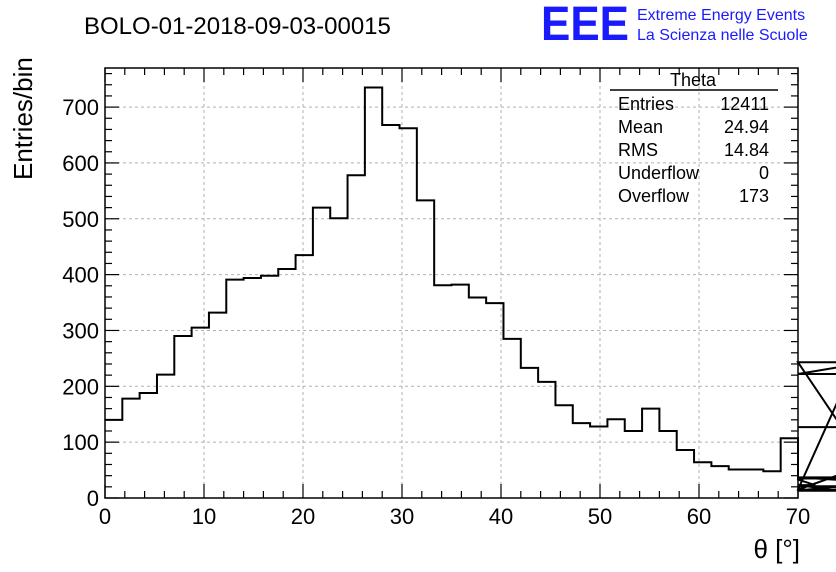 The image size is (836, 572). What do you see at coordinates (454, 516) in the screenshot?
I see `x-tick-labels: 0 10 20 30 40 50 60 70` at bounding box center [454, 516].